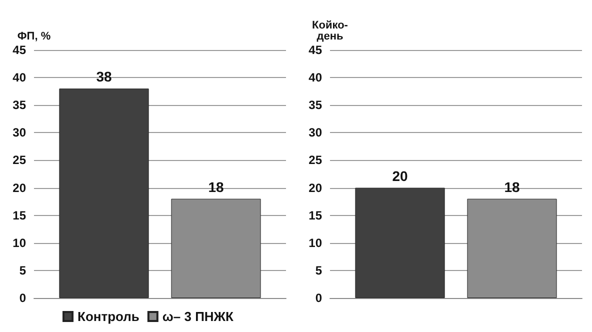 This screenshot has width=592, height=332. What do you see at coordinates (104, 76) in the screenshot?
I see `data-label: 38` at bounding box center [104, 76].